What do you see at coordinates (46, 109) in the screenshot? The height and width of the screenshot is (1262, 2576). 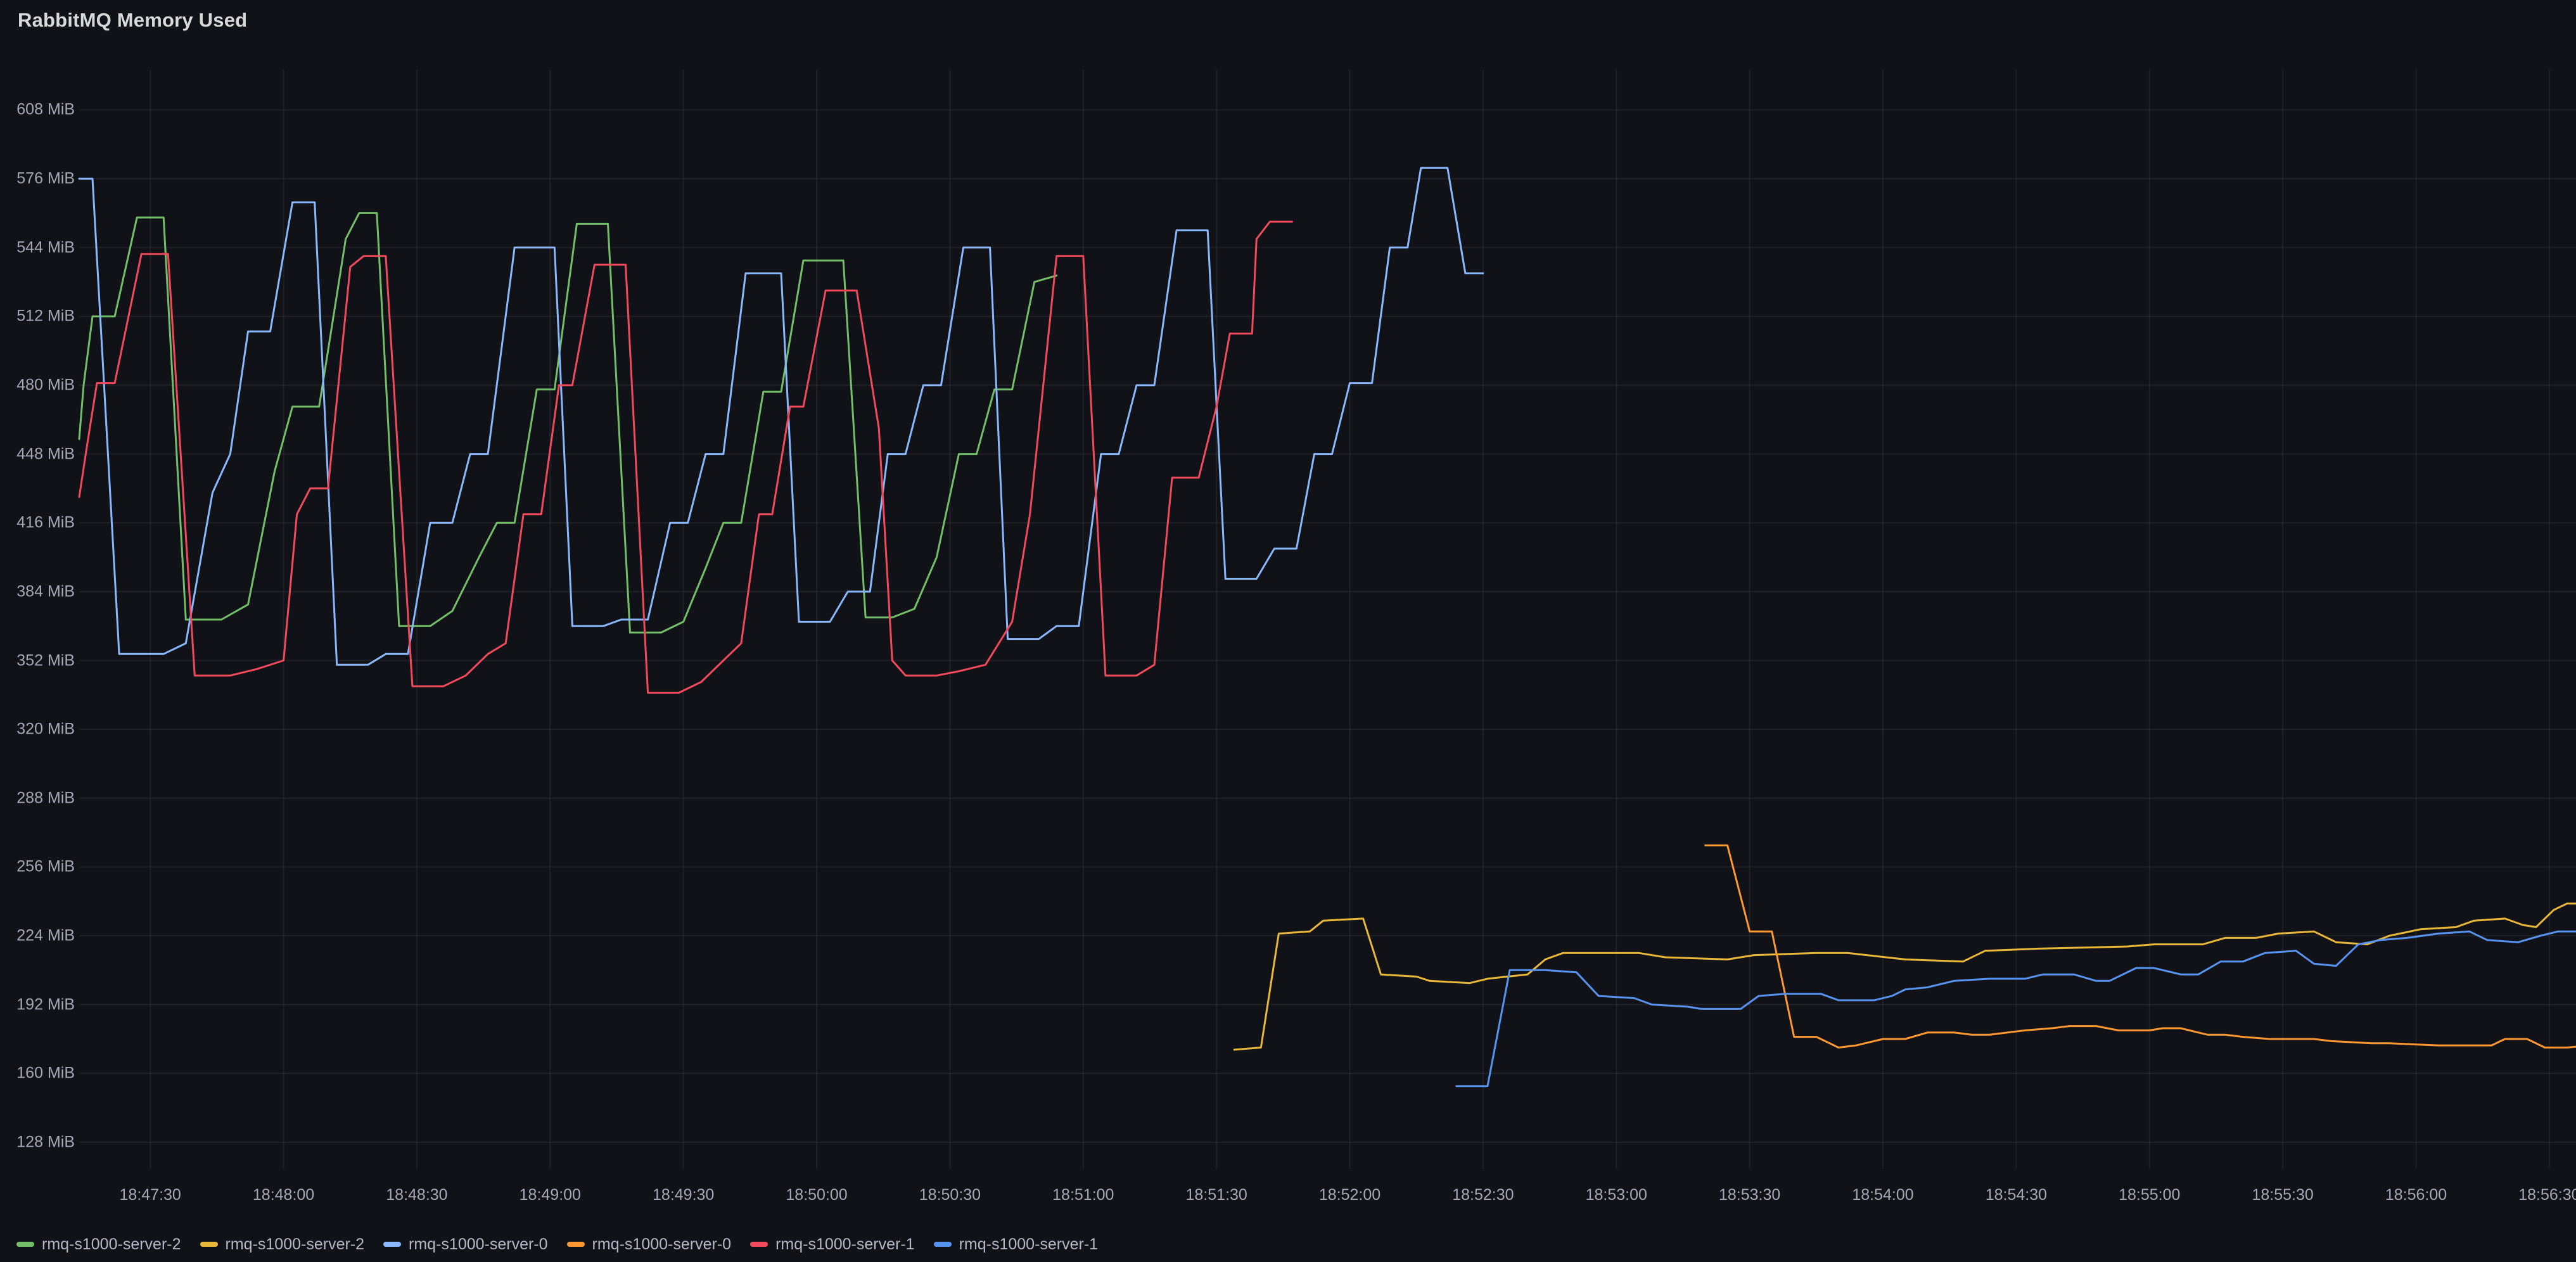 I see `y-tick-label: 608 MiB` at bounding box center [46, 109].